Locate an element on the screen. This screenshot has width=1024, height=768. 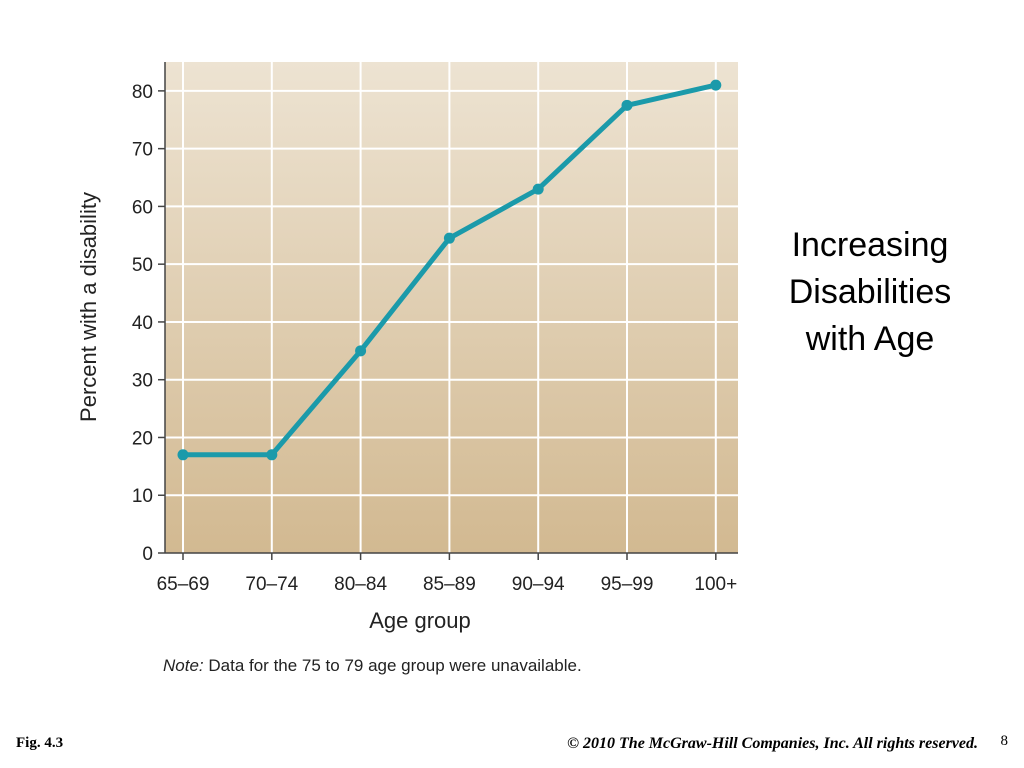
x-tick-label: 70–74 is located at coordinates (271, 584).